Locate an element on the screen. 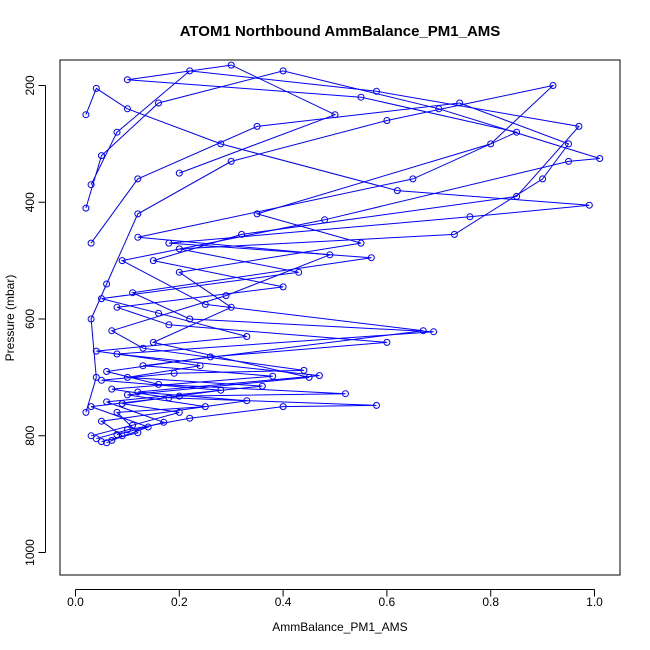 This screenshot has width=650, height=650. x-axis-label: AmmBalance_PM1_AMS is located at coordinates (339, 627).